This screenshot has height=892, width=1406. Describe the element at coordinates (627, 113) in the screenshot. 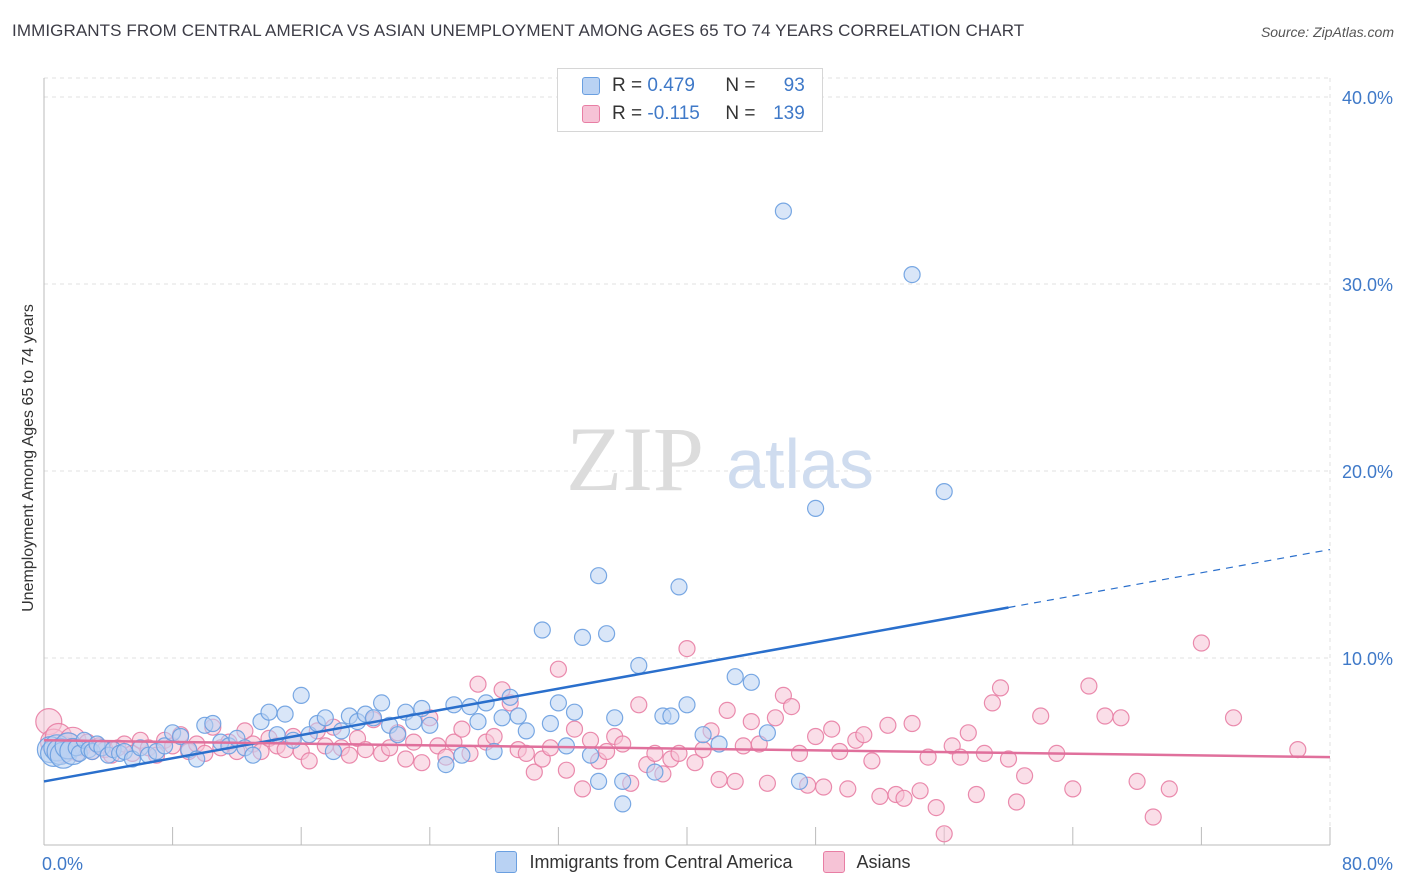

I see `legend-r-label: R =` at that location.